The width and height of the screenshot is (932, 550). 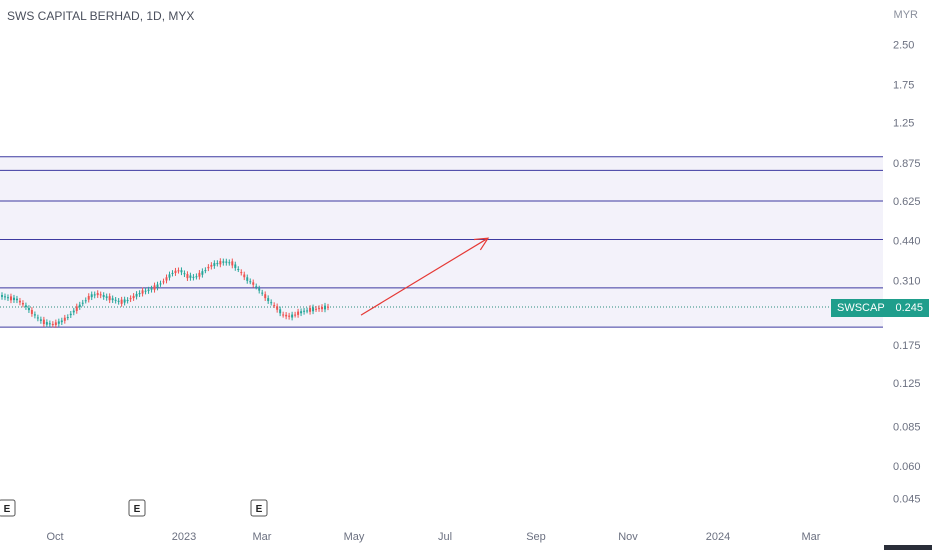 What do you see at coordinates (903, 45) in the screenshot?
I see `y-axis-tick-label: 2.50` at bounding box center [903, 45].